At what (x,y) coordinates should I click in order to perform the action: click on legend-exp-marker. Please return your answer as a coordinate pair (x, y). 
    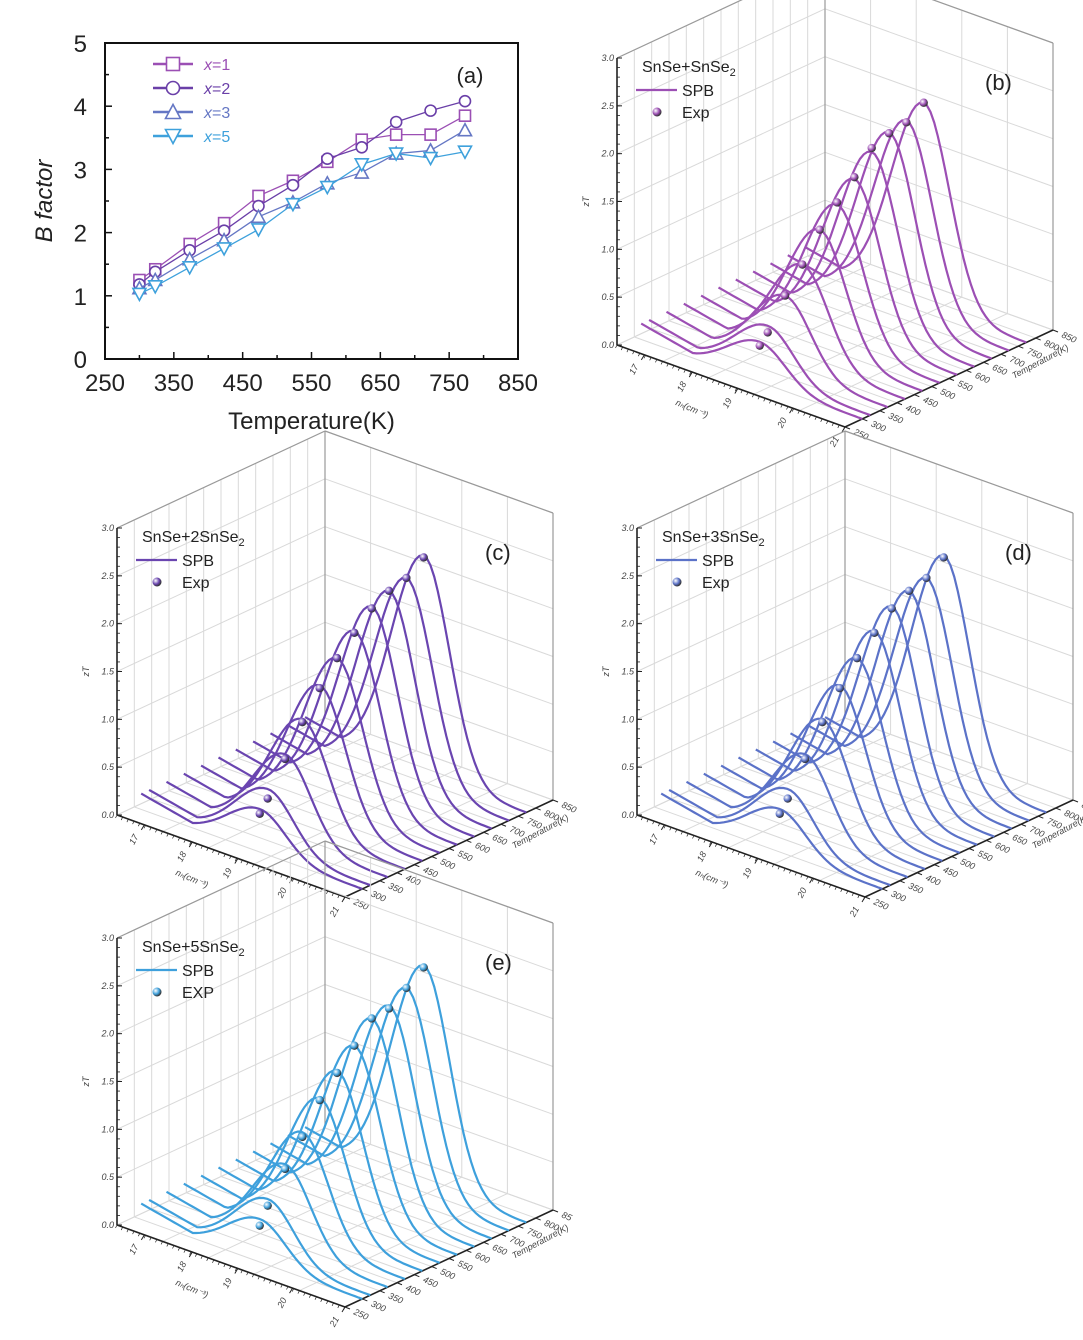
    Looking at the image, I should click on (657, 112).